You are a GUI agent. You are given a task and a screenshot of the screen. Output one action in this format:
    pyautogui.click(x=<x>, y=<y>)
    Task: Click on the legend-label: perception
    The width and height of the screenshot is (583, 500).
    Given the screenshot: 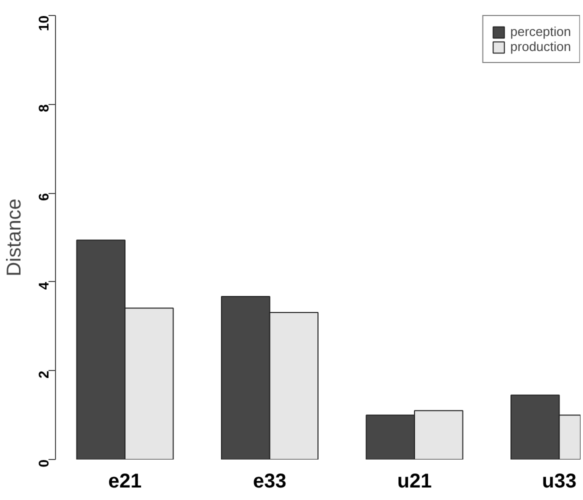 What is the action you would take?
    pyautogui.click(x=540, y=31)
    